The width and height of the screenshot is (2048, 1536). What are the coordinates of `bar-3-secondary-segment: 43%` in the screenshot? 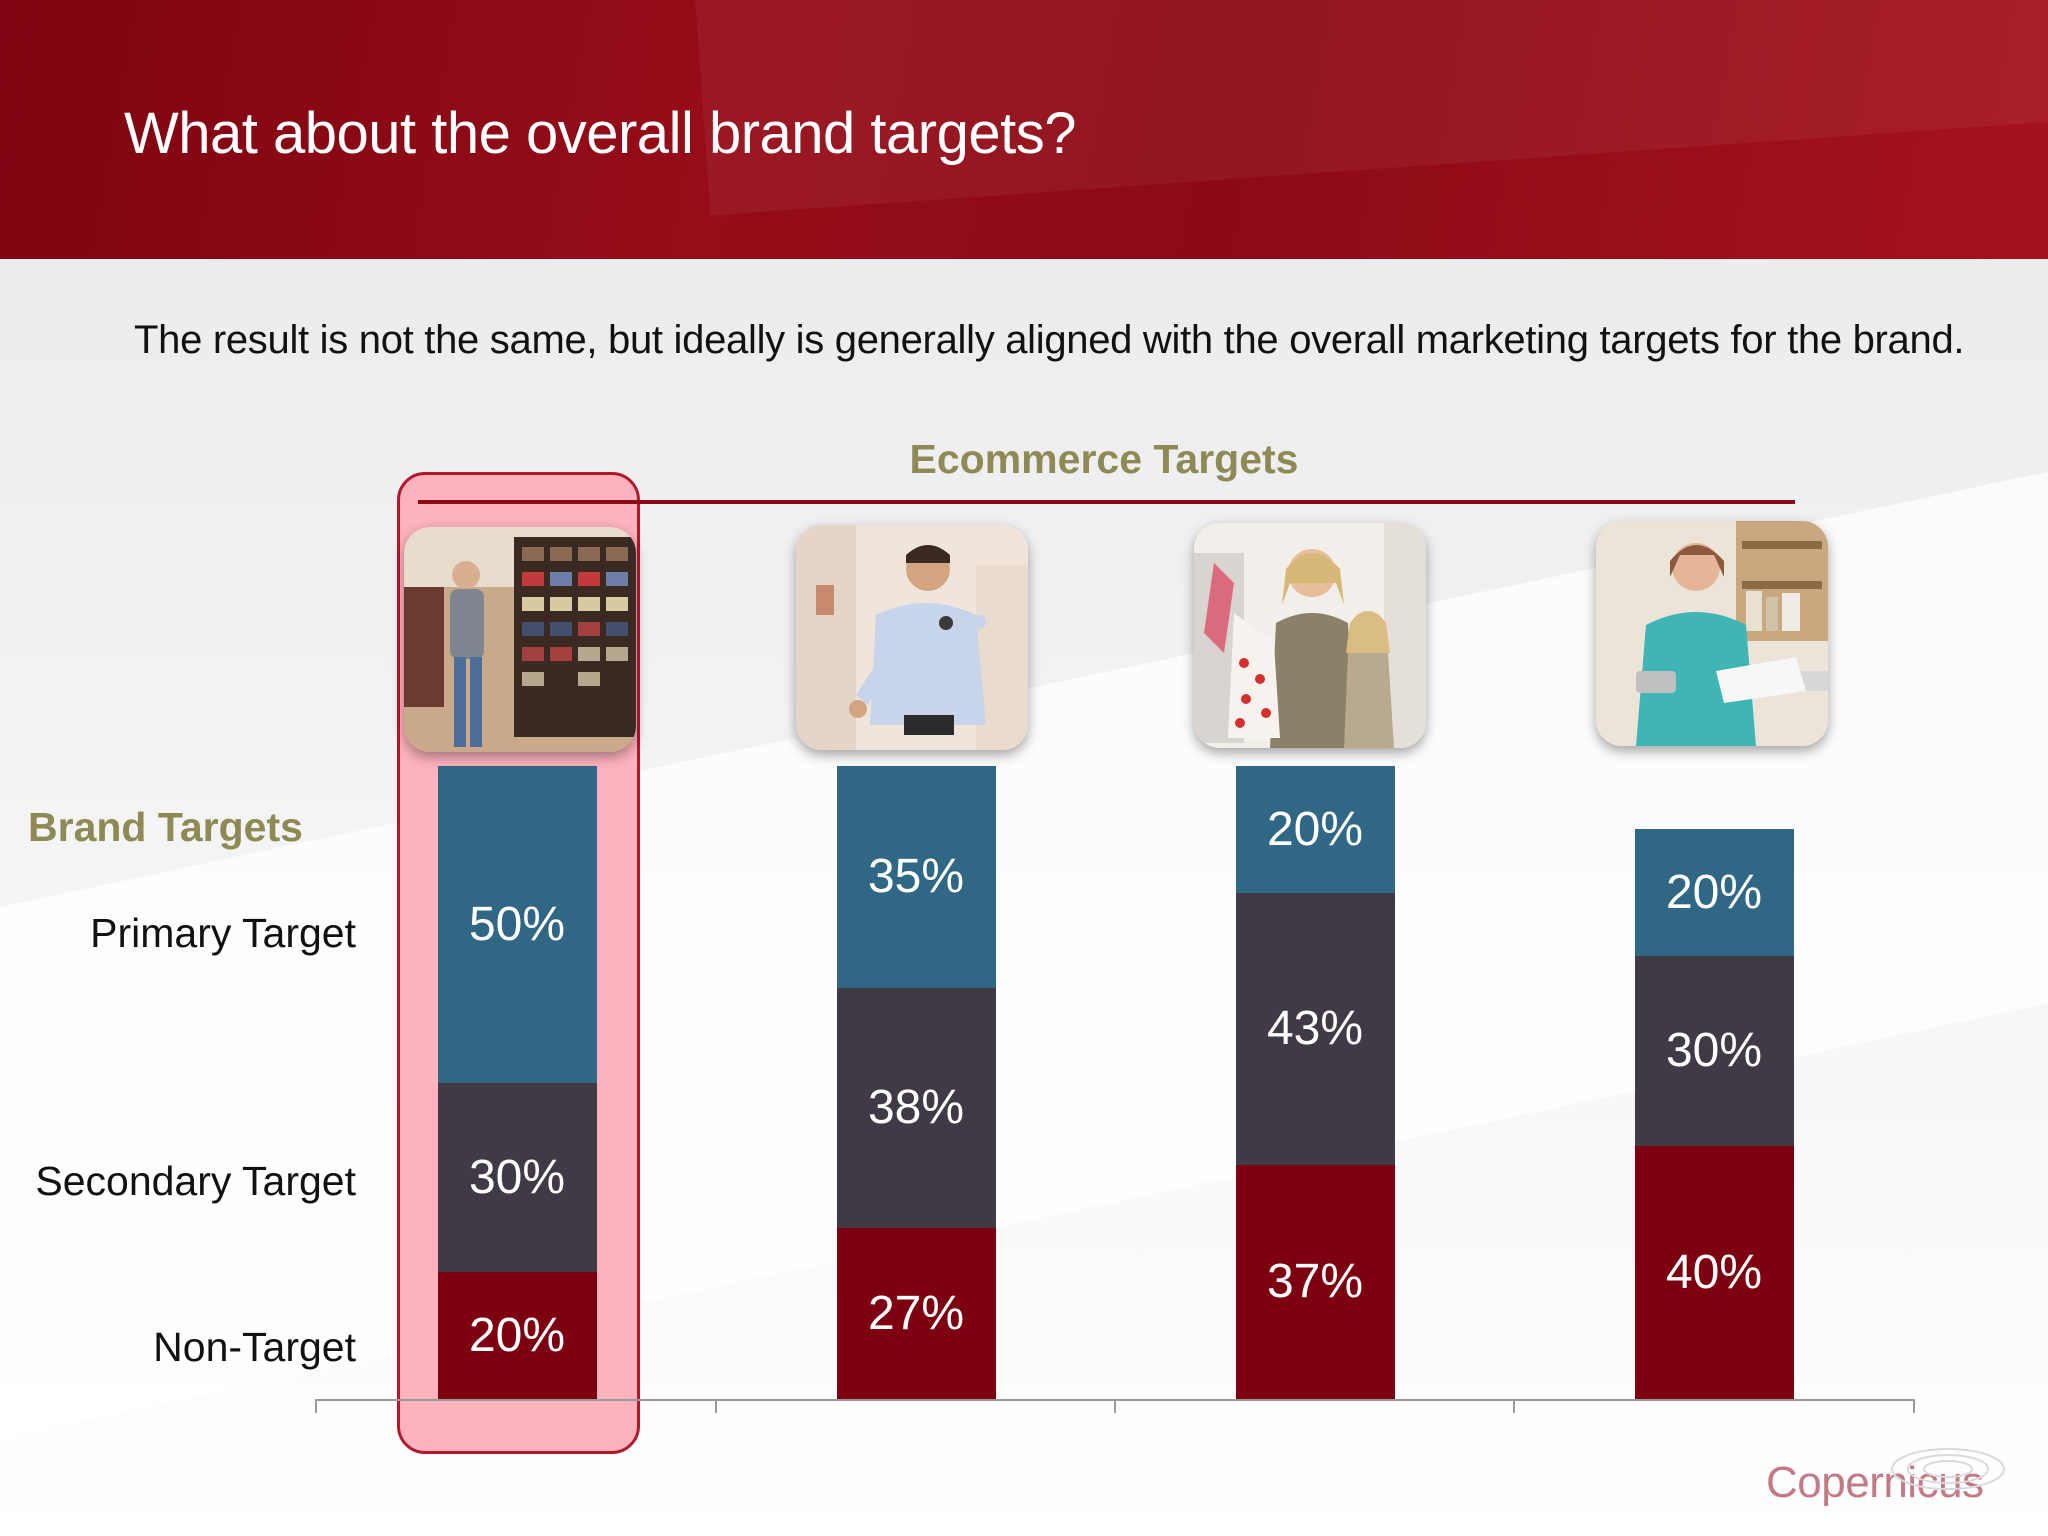 It's located at (1315, 1028).